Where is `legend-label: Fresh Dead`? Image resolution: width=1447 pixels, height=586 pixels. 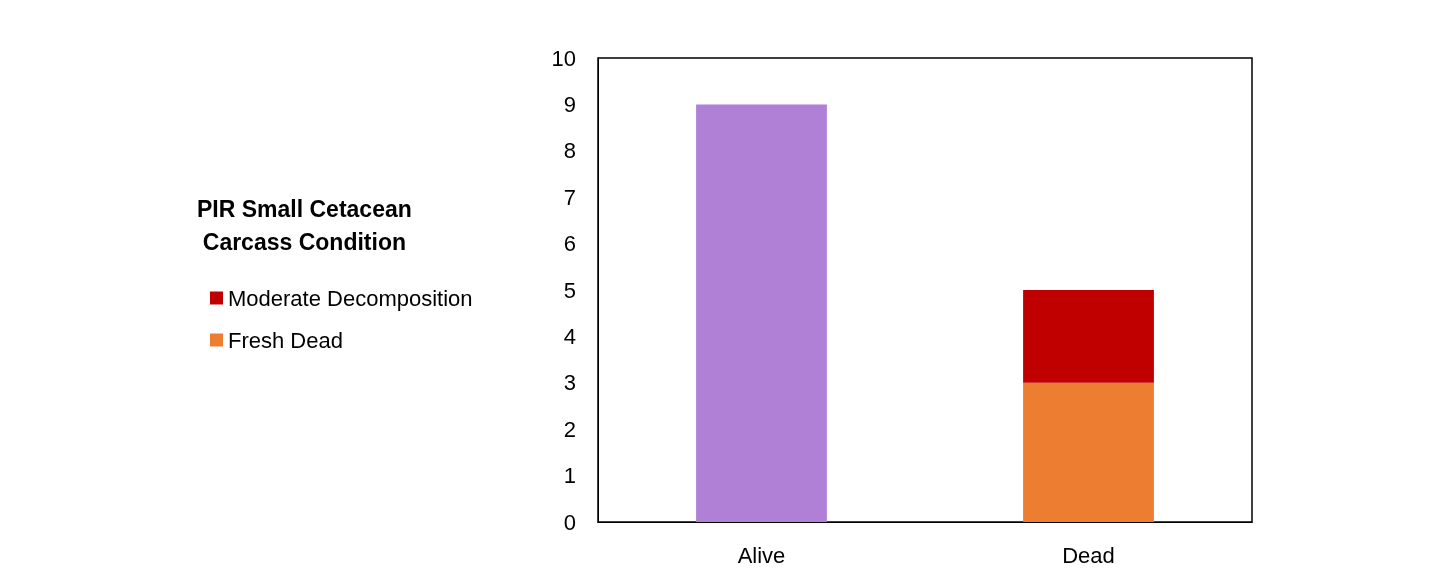
legend-label: Fresh Dead is located at coordinates (285, 340).